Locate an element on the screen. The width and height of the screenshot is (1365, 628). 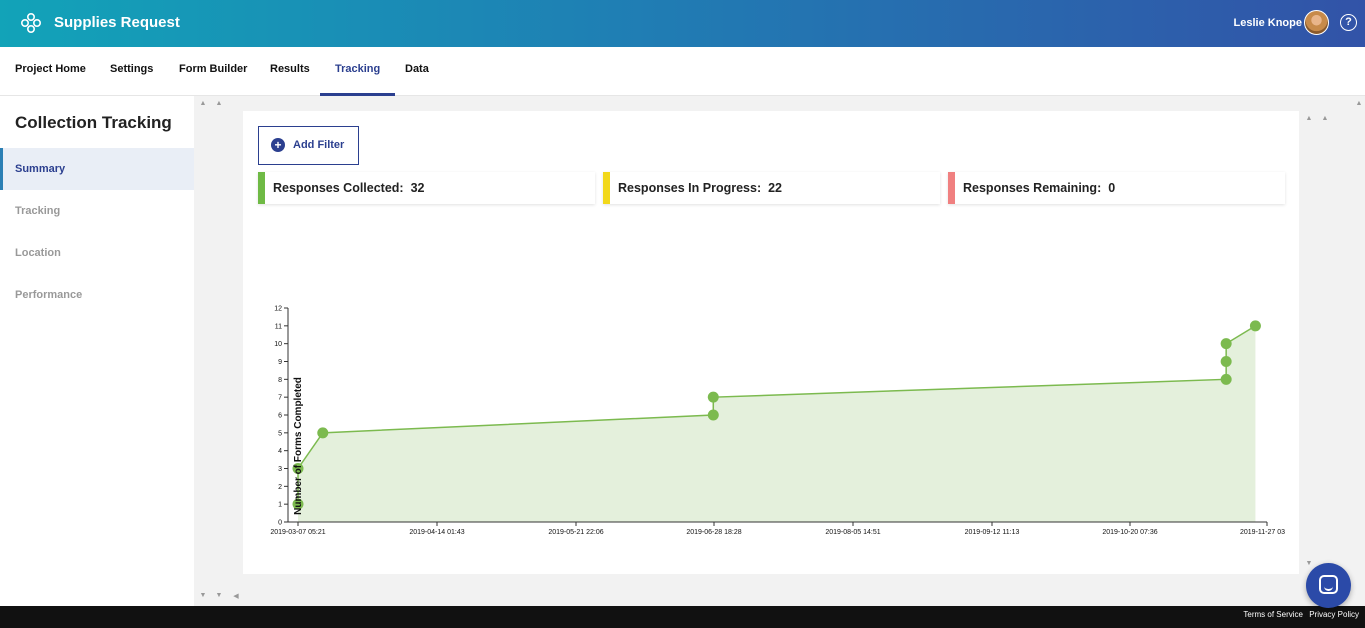
chat-button is located at coordinates (1328, 585).